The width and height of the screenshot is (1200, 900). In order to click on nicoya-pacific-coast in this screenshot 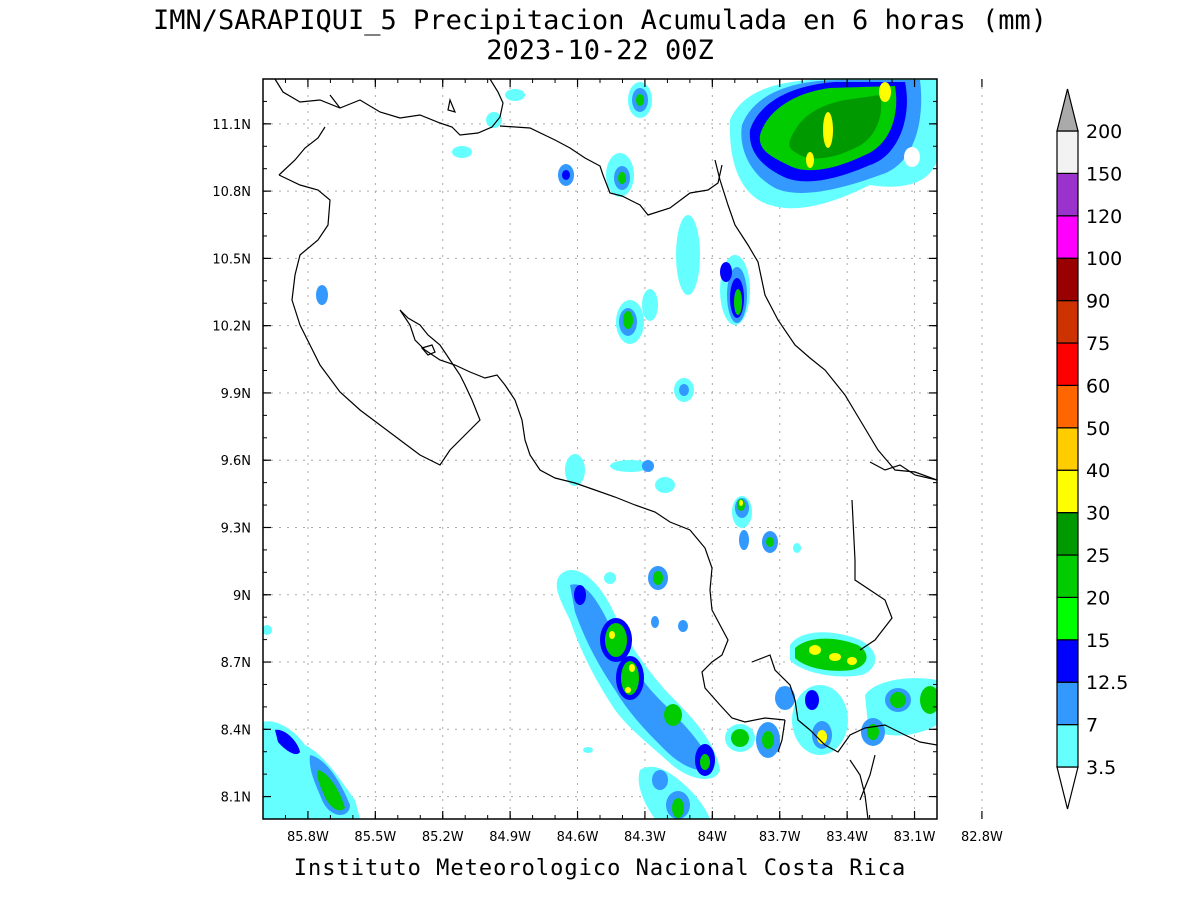, I will do `click(379, 296)`.